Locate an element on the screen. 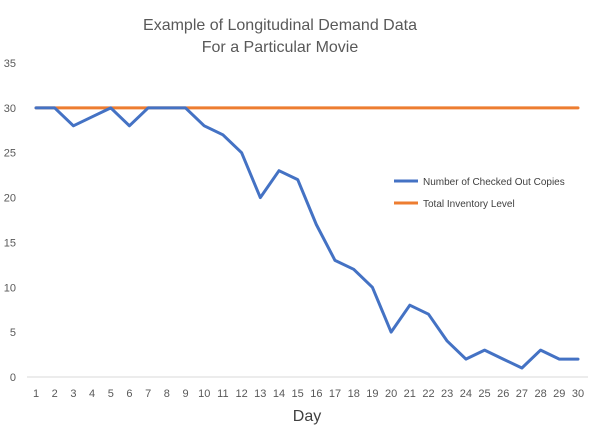 This screenshot has height=434, width=594. x-axis-label: Day is located at coordinates (307, 416).